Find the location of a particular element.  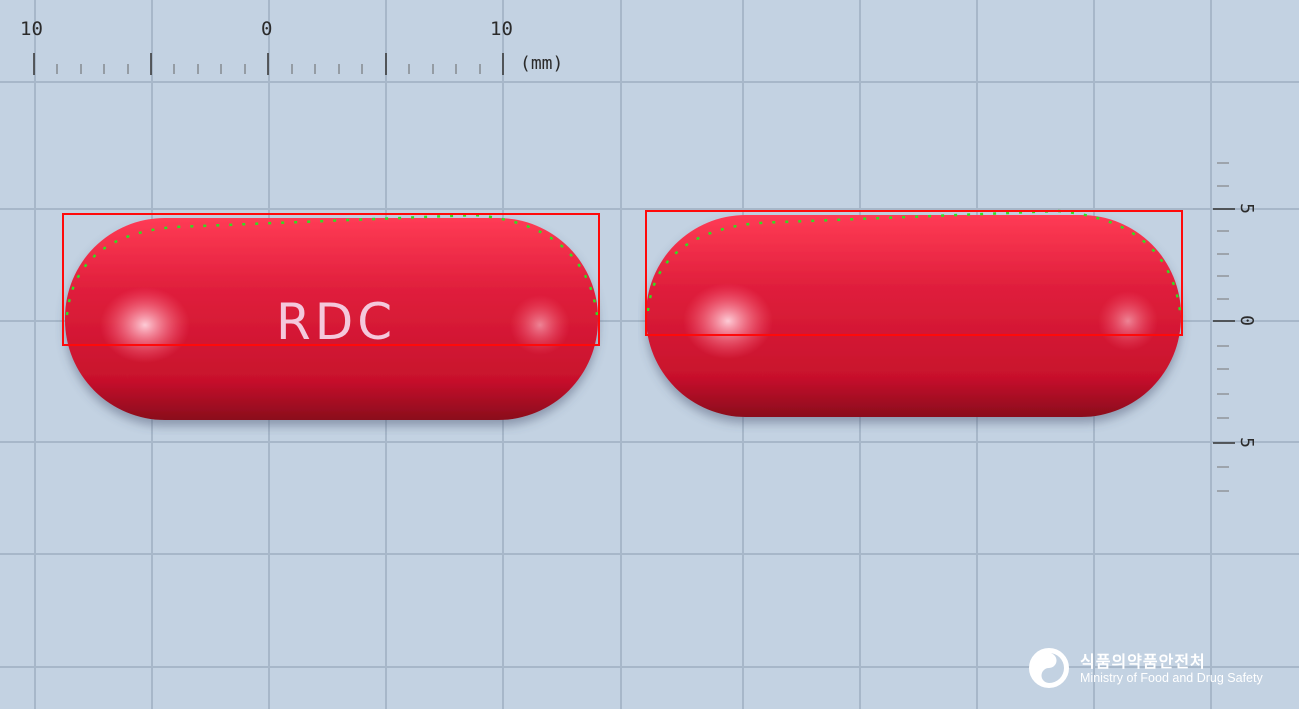

ruler-label-0: 0 is located at coordinates (267, 29).